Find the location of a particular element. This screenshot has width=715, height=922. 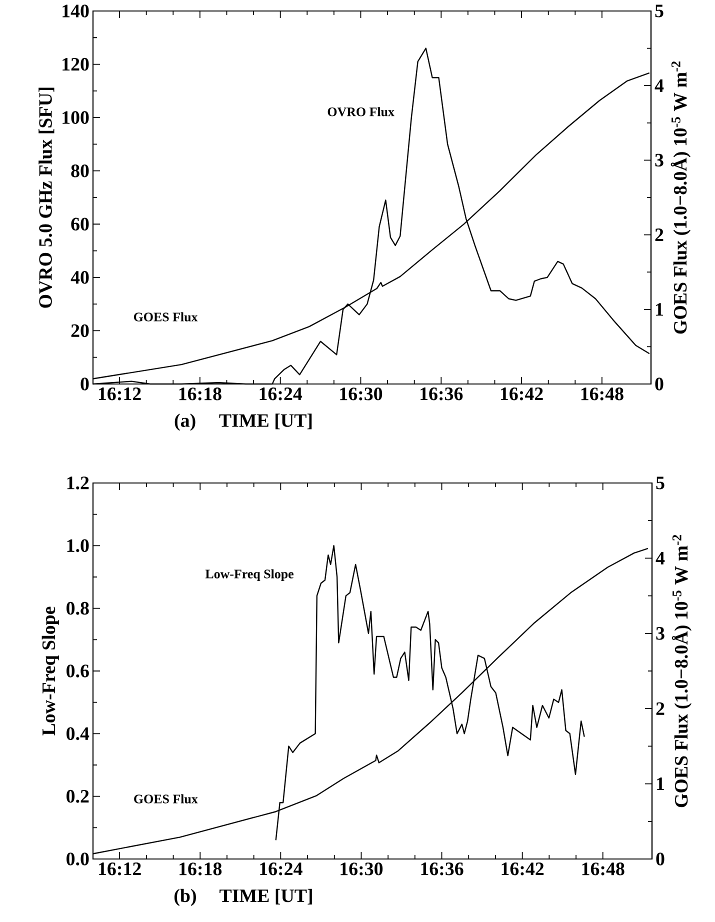

series-label: OVRO Flux is located at coordinates (361, 111).